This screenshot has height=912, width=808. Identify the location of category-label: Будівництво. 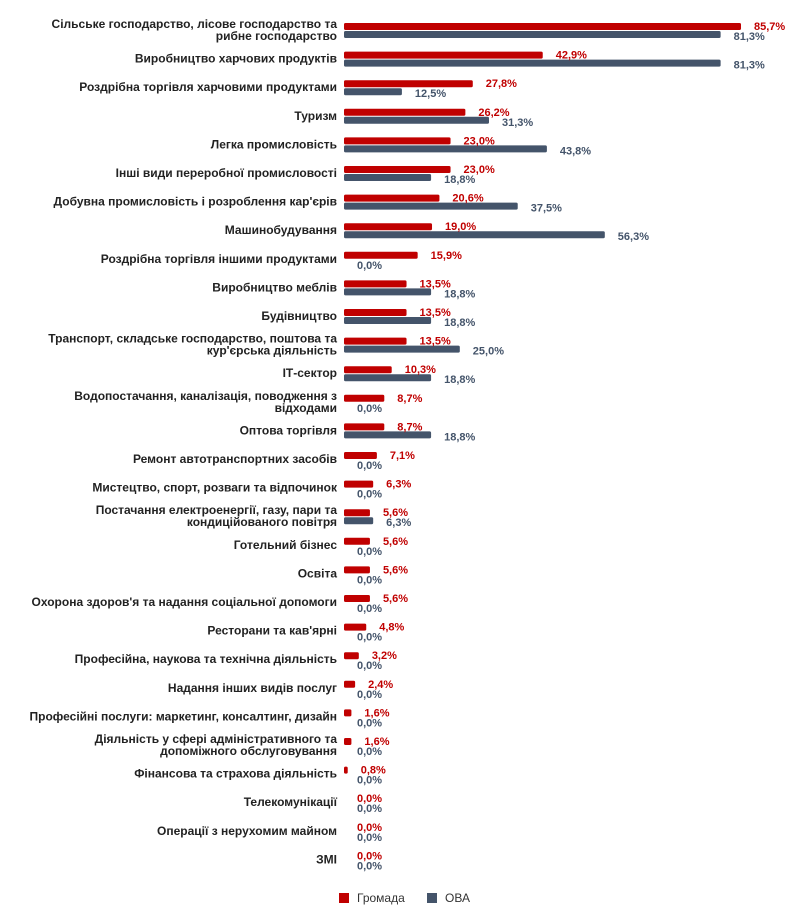
(299, 316).